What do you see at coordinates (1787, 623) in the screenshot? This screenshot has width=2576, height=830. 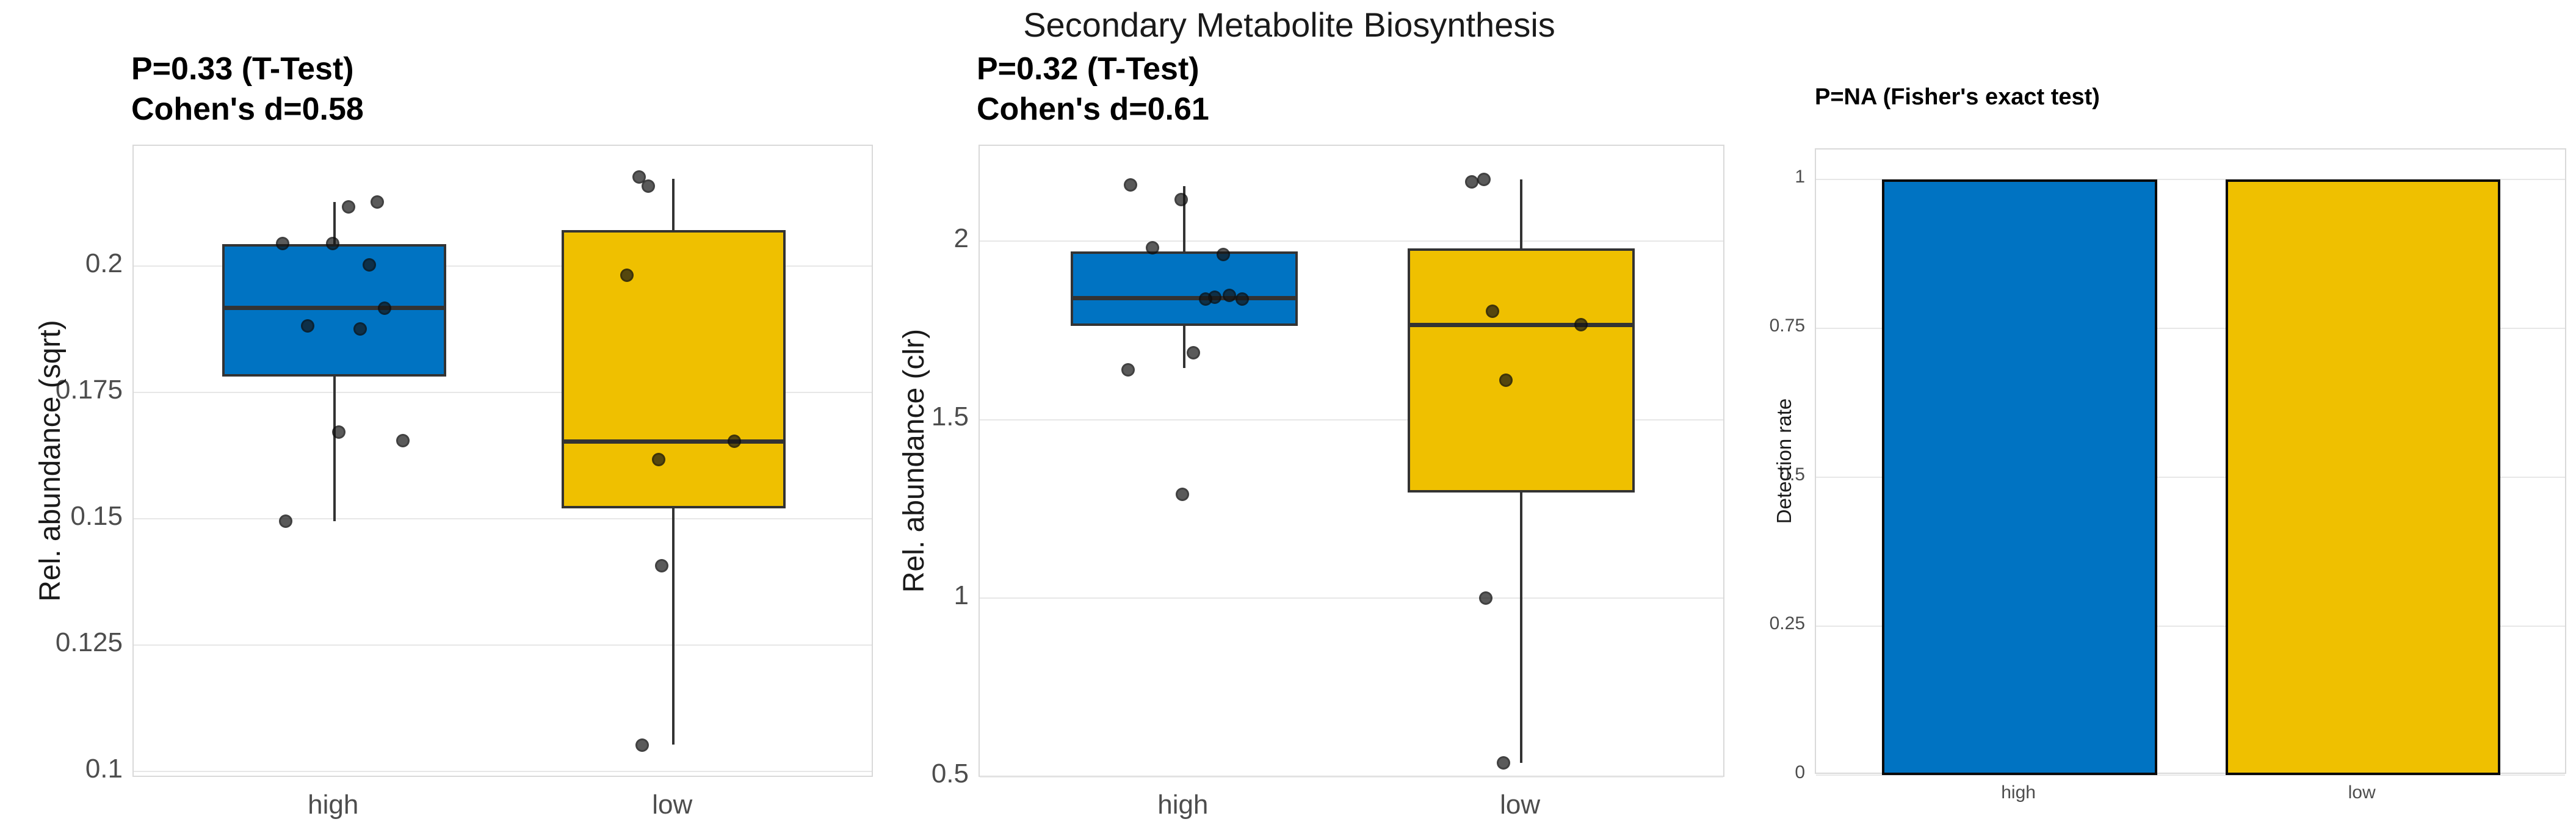 I see `y-tick-label: 0.25` at bounding box center [1787, 623].